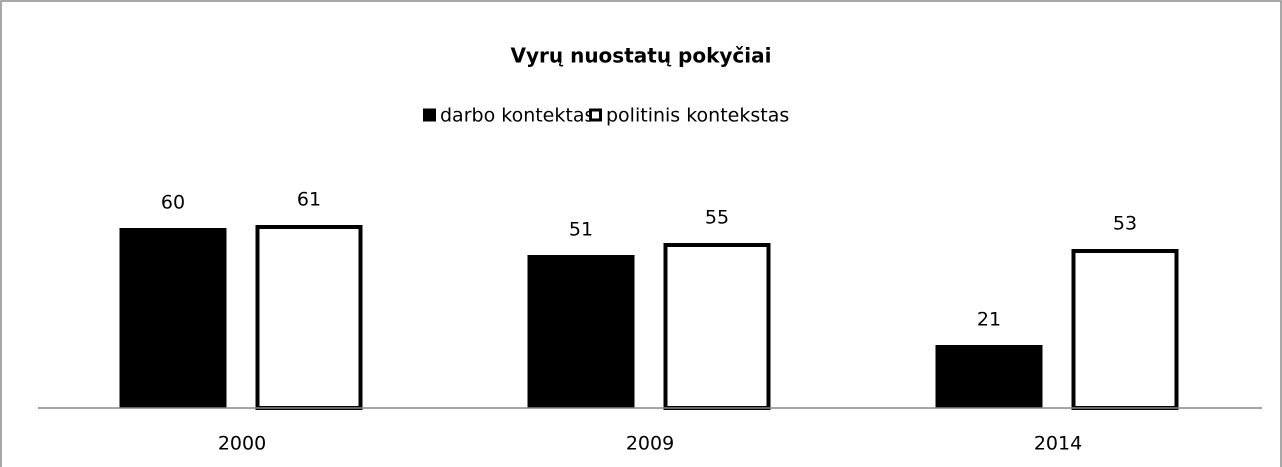  What do you see at coordinates (581, 230) in the screenshot?
I see `data-label: 51` at bounding box center [581, 230].